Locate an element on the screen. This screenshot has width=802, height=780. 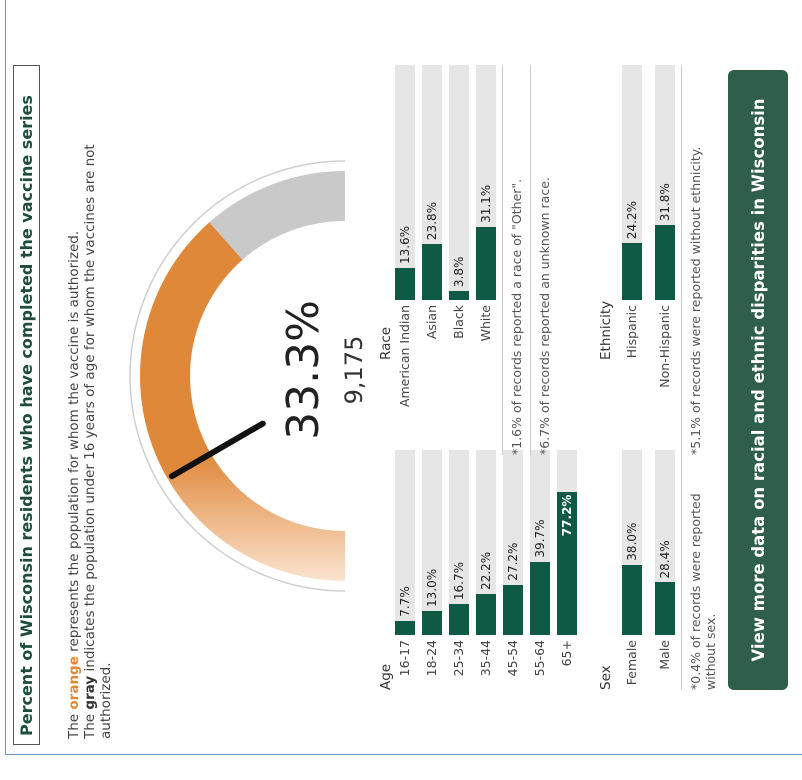
gauge-unauthorized is located at coordinates (277, 215).